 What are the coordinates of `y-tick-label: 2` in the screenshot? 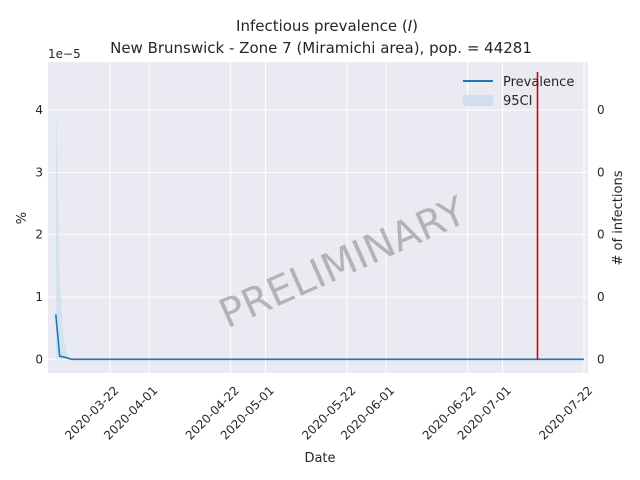 It's located at (39, 235).